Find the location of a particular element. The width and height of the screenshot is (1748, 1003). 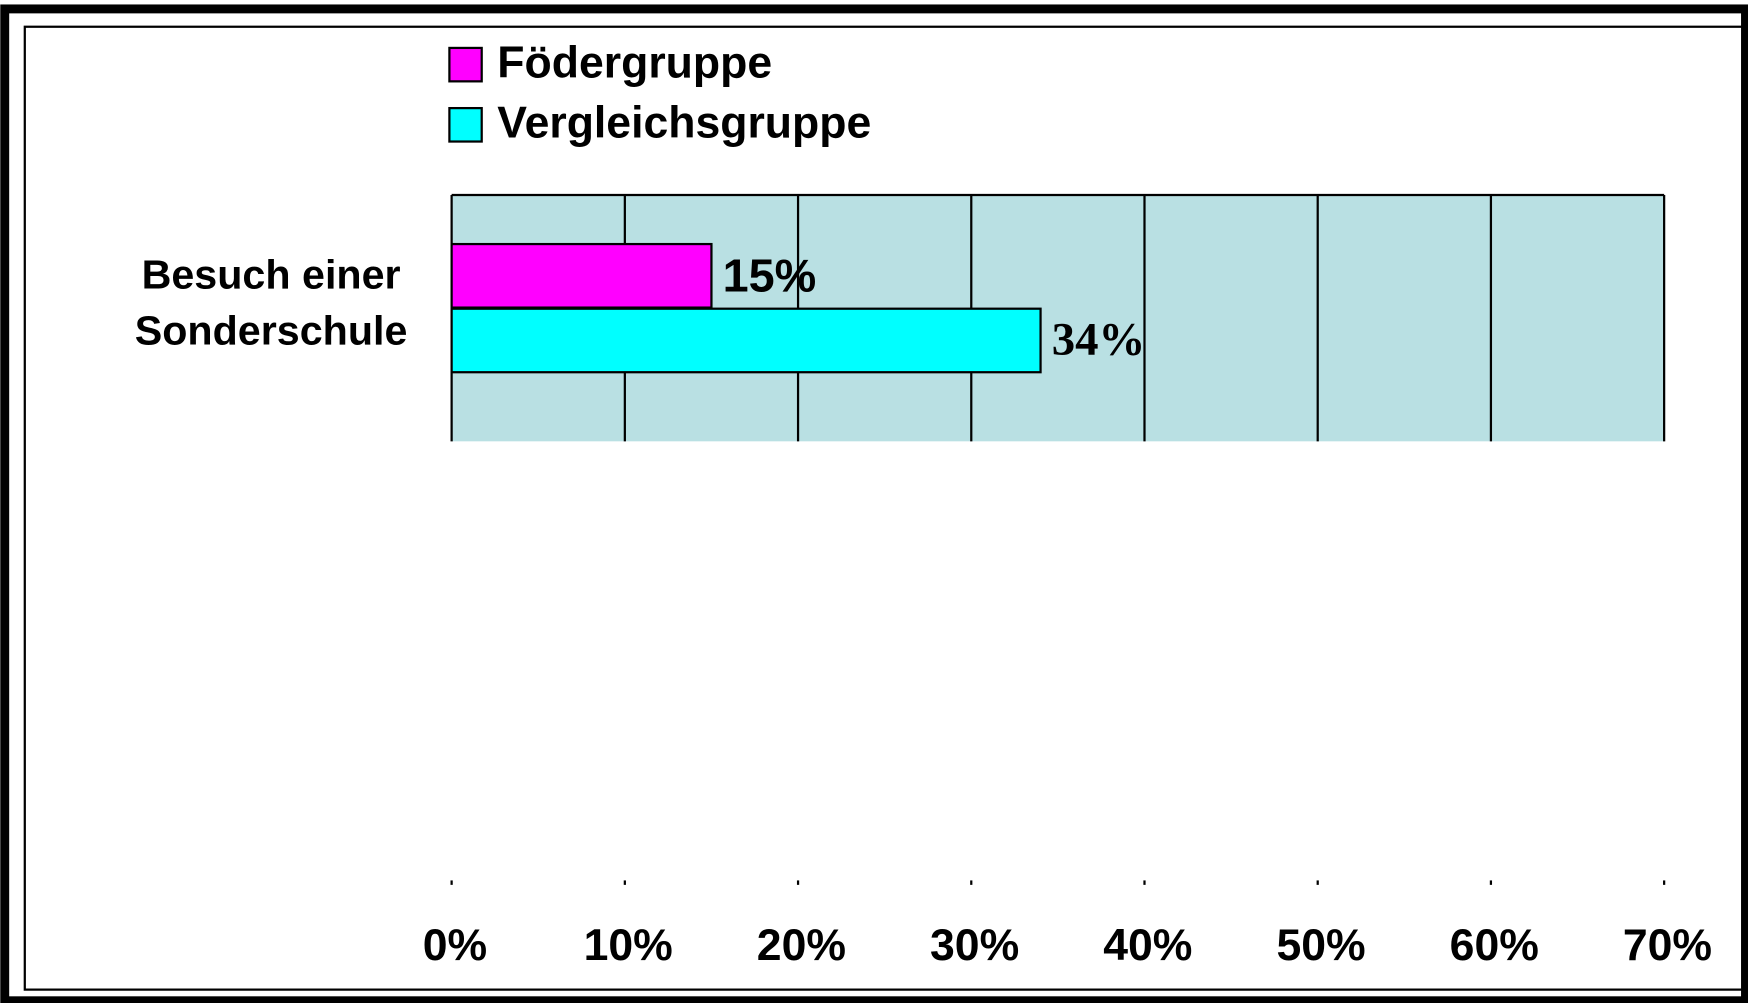

category-label: Besuch einer Sonderschule is located at coordinates (271, 302).